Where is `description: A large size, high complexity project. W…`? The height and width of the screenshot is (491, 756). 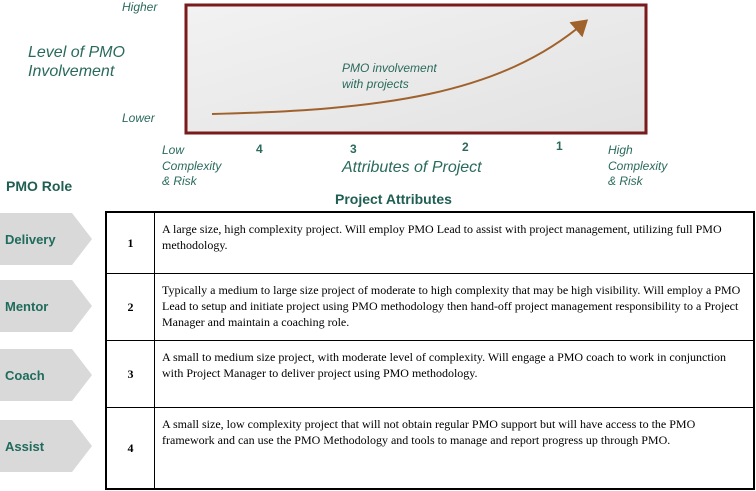 description: A large size, high complexity project. W… is located at coordinates (442, 237).